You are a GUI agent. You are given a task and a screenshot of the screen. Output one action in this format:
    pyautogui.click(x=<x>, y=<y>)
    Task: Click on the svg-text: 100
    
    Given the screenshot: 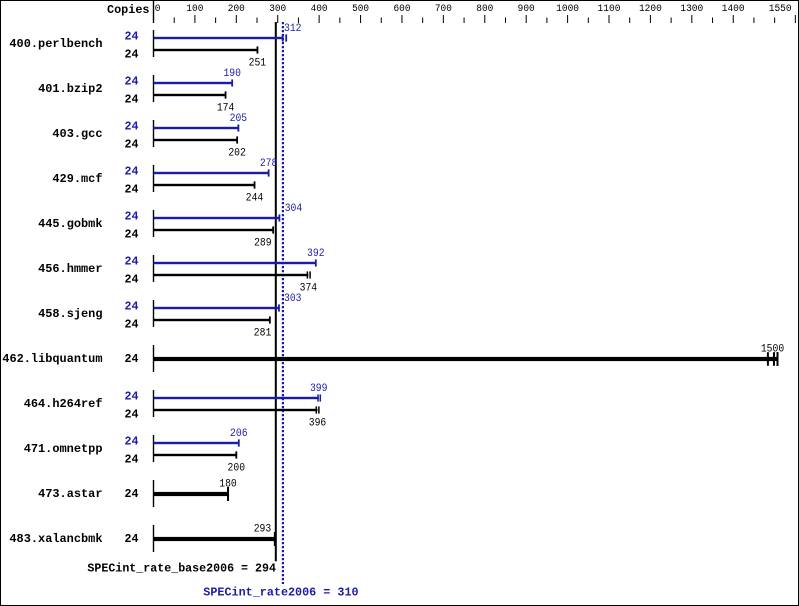 What is the action you would take?
    pyautogui.click(x=194, y=9)
    